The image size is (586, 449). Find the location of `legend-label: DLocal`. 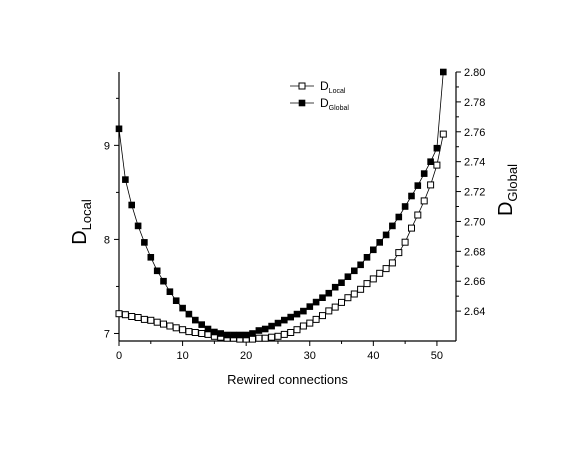

legend-label: DLocal is located at coordinates (333, 87).